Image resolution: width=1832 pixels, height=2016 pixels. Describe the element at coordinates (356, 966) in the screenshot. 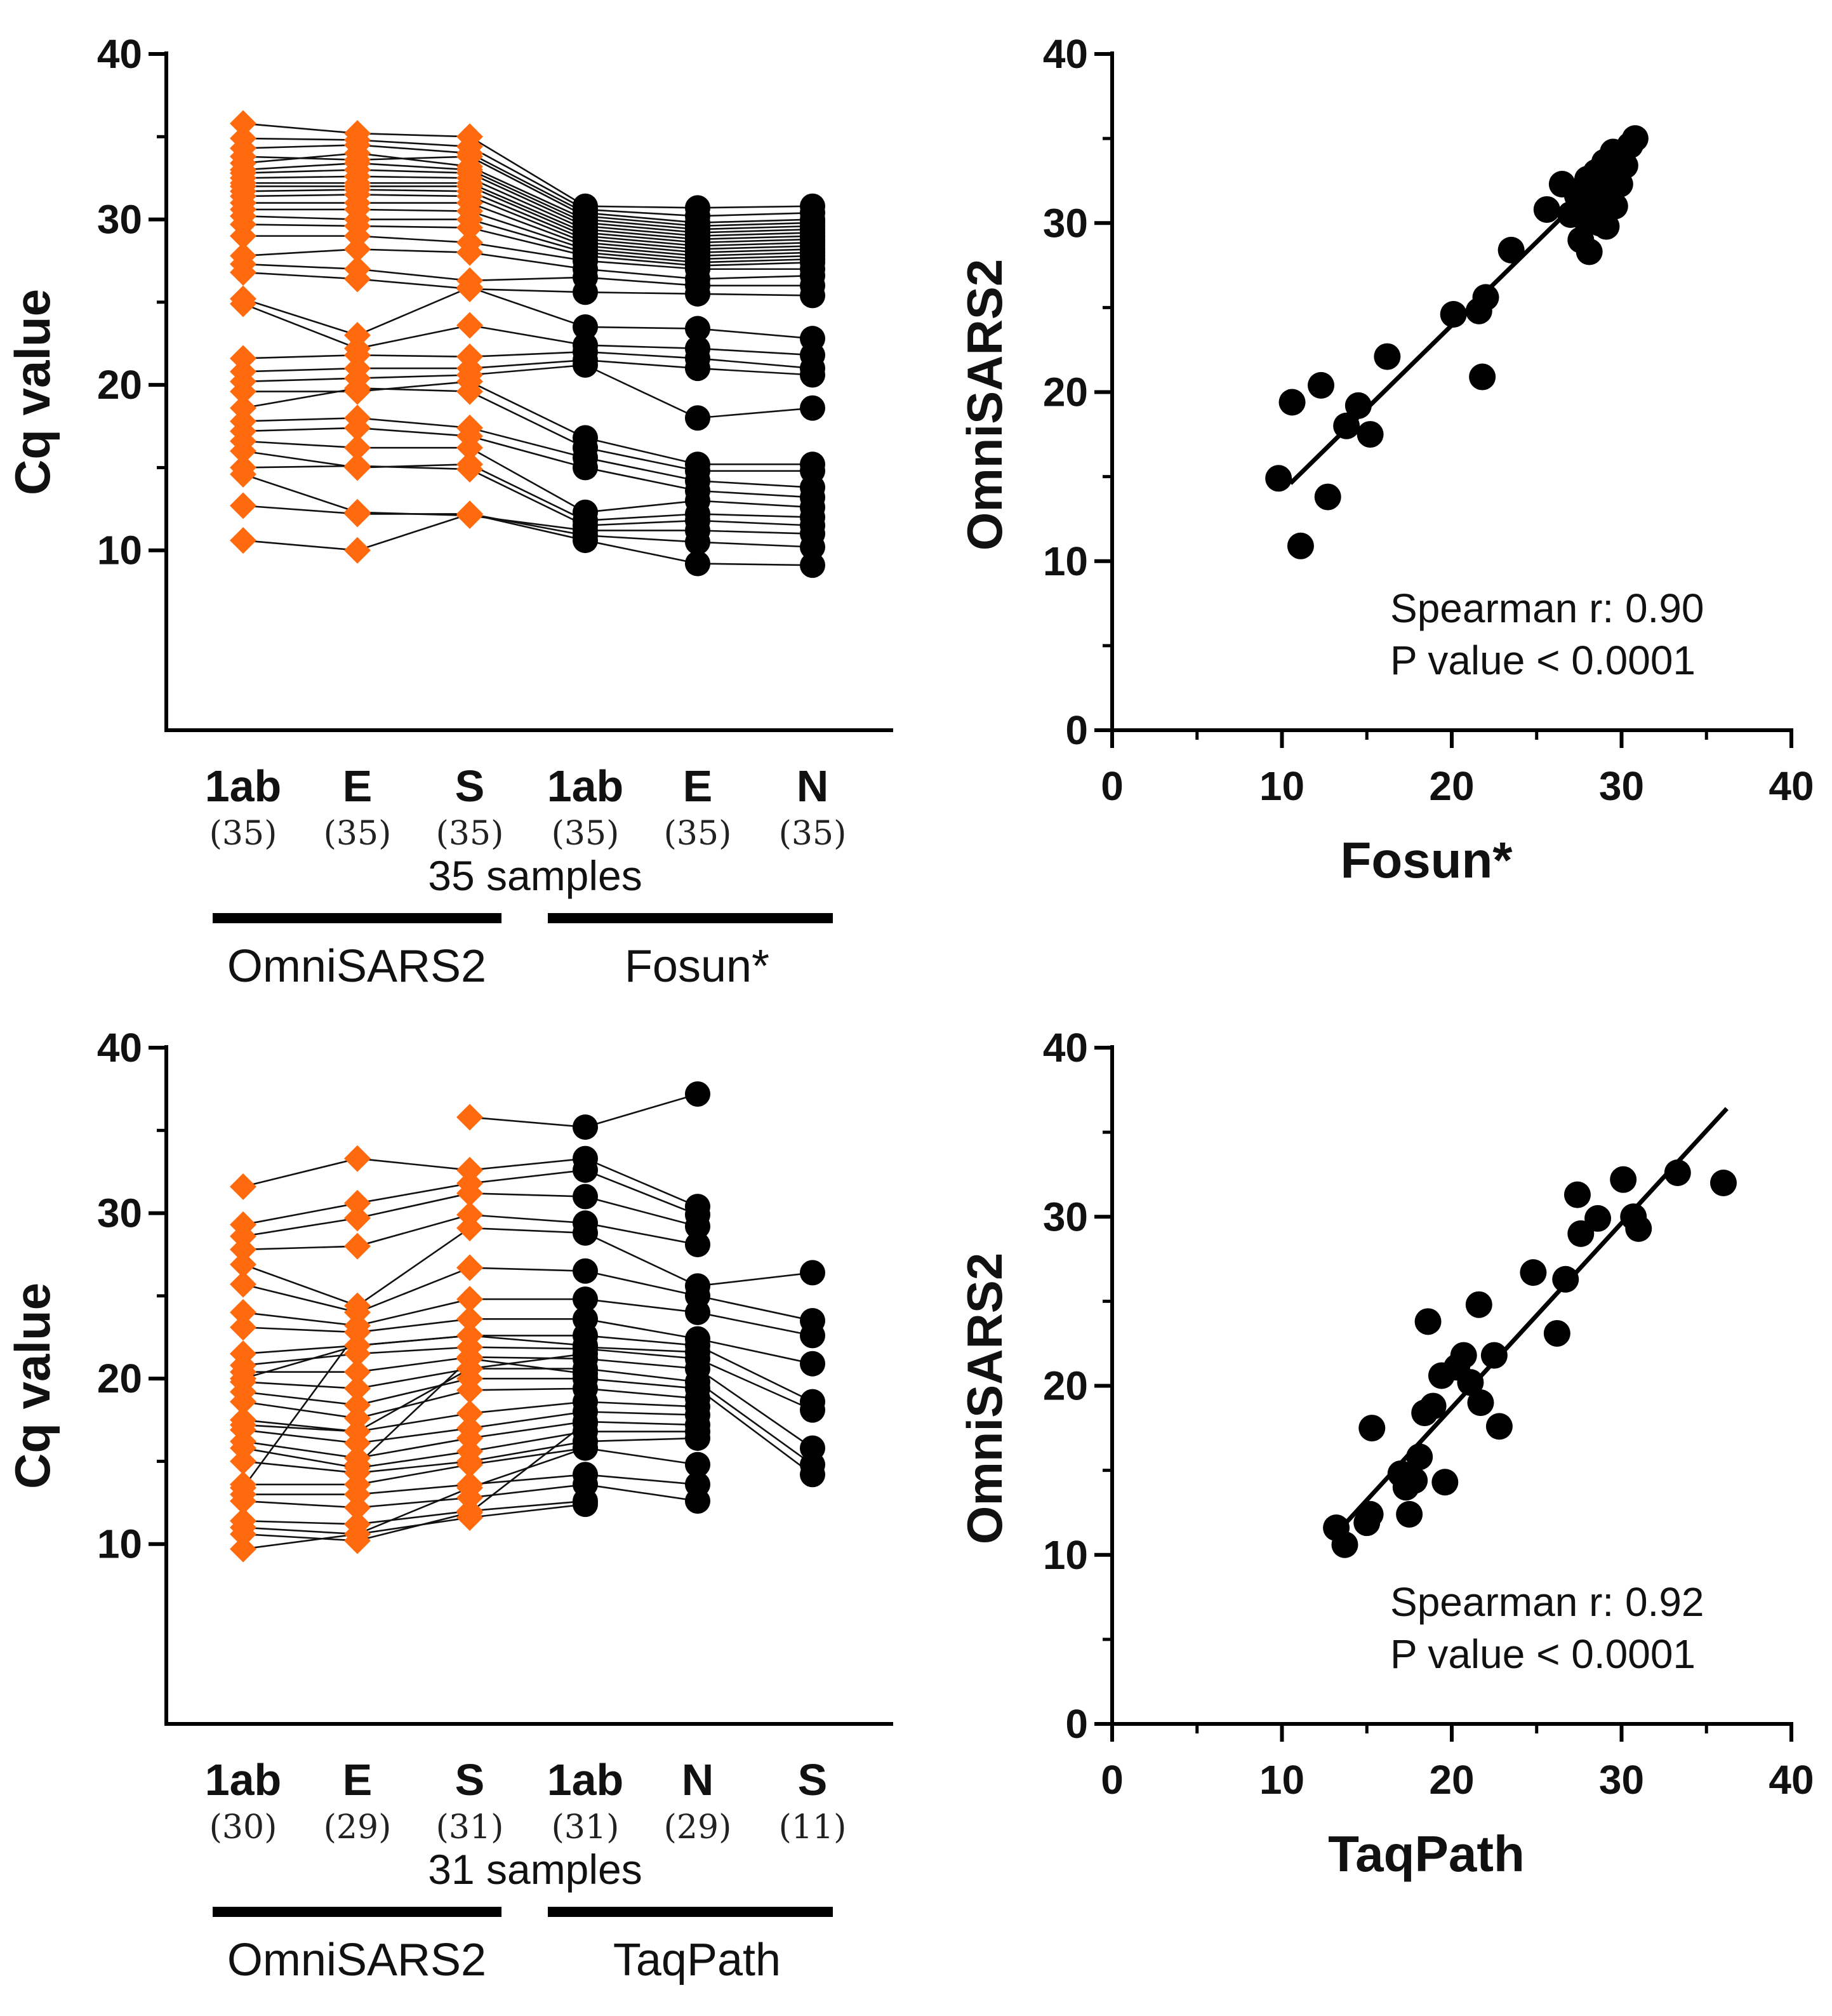

I see `group-label-omnisars2: OmniSARS2` at that location.